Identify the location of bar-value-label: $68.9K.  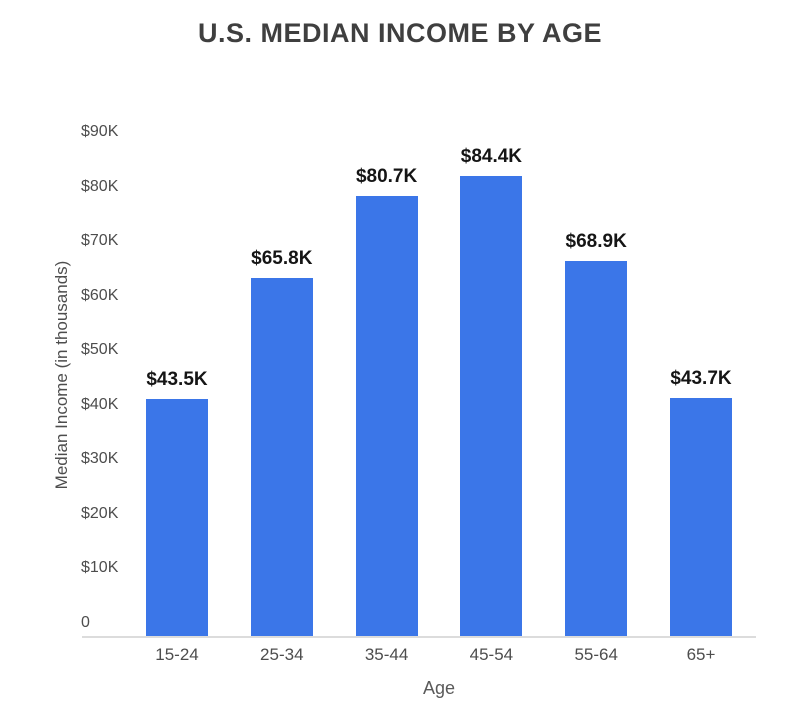
(596, 241).